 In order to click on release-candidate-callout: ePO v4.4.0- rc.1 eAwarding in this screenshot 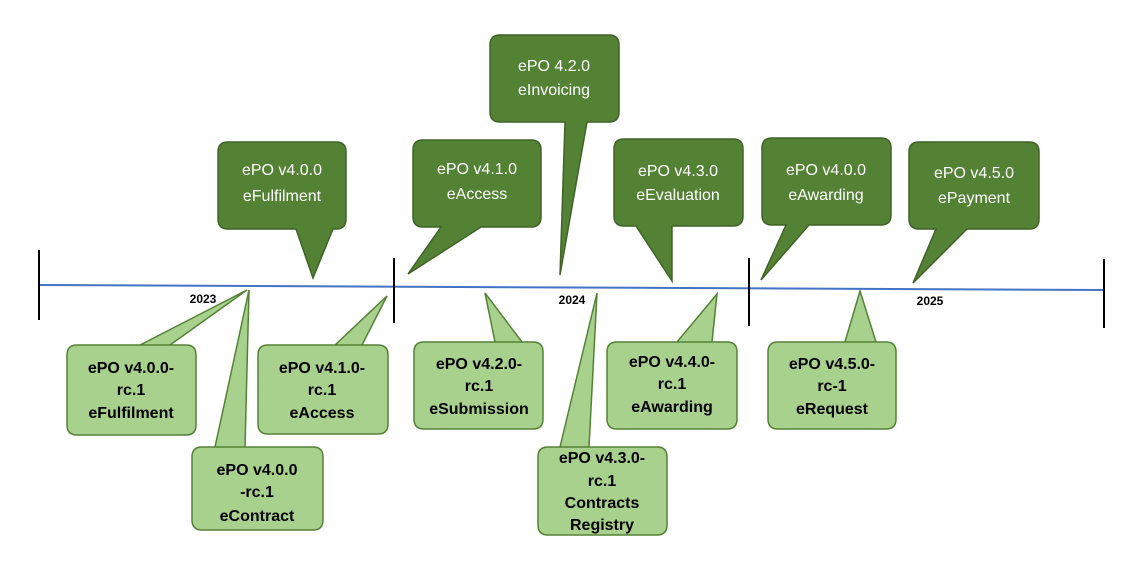, I will do `click(672, 360)`.